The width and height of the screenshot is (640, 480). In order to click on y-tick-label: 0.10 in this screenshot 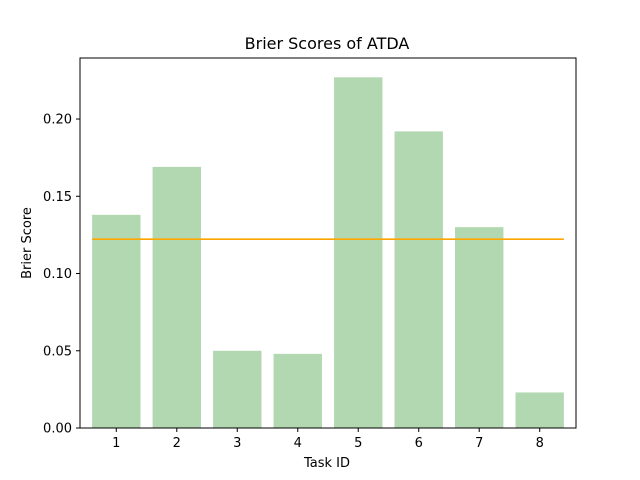, I will do `click(57, 274)`.